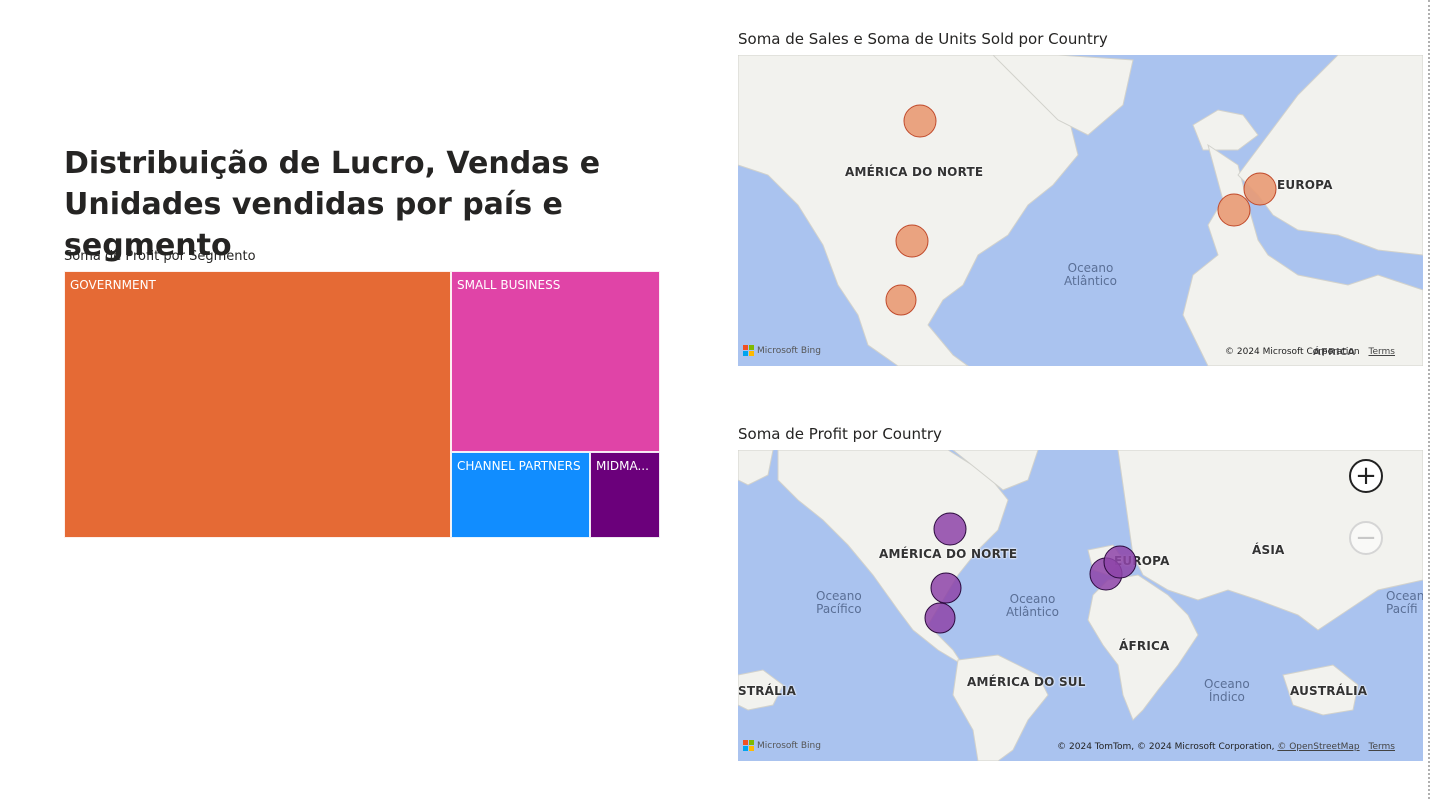  What do you see at coordinates (1144, 646) in the screenshot?
I see `label-africa: ÁFRICA` at bounding box center [1144, 646].